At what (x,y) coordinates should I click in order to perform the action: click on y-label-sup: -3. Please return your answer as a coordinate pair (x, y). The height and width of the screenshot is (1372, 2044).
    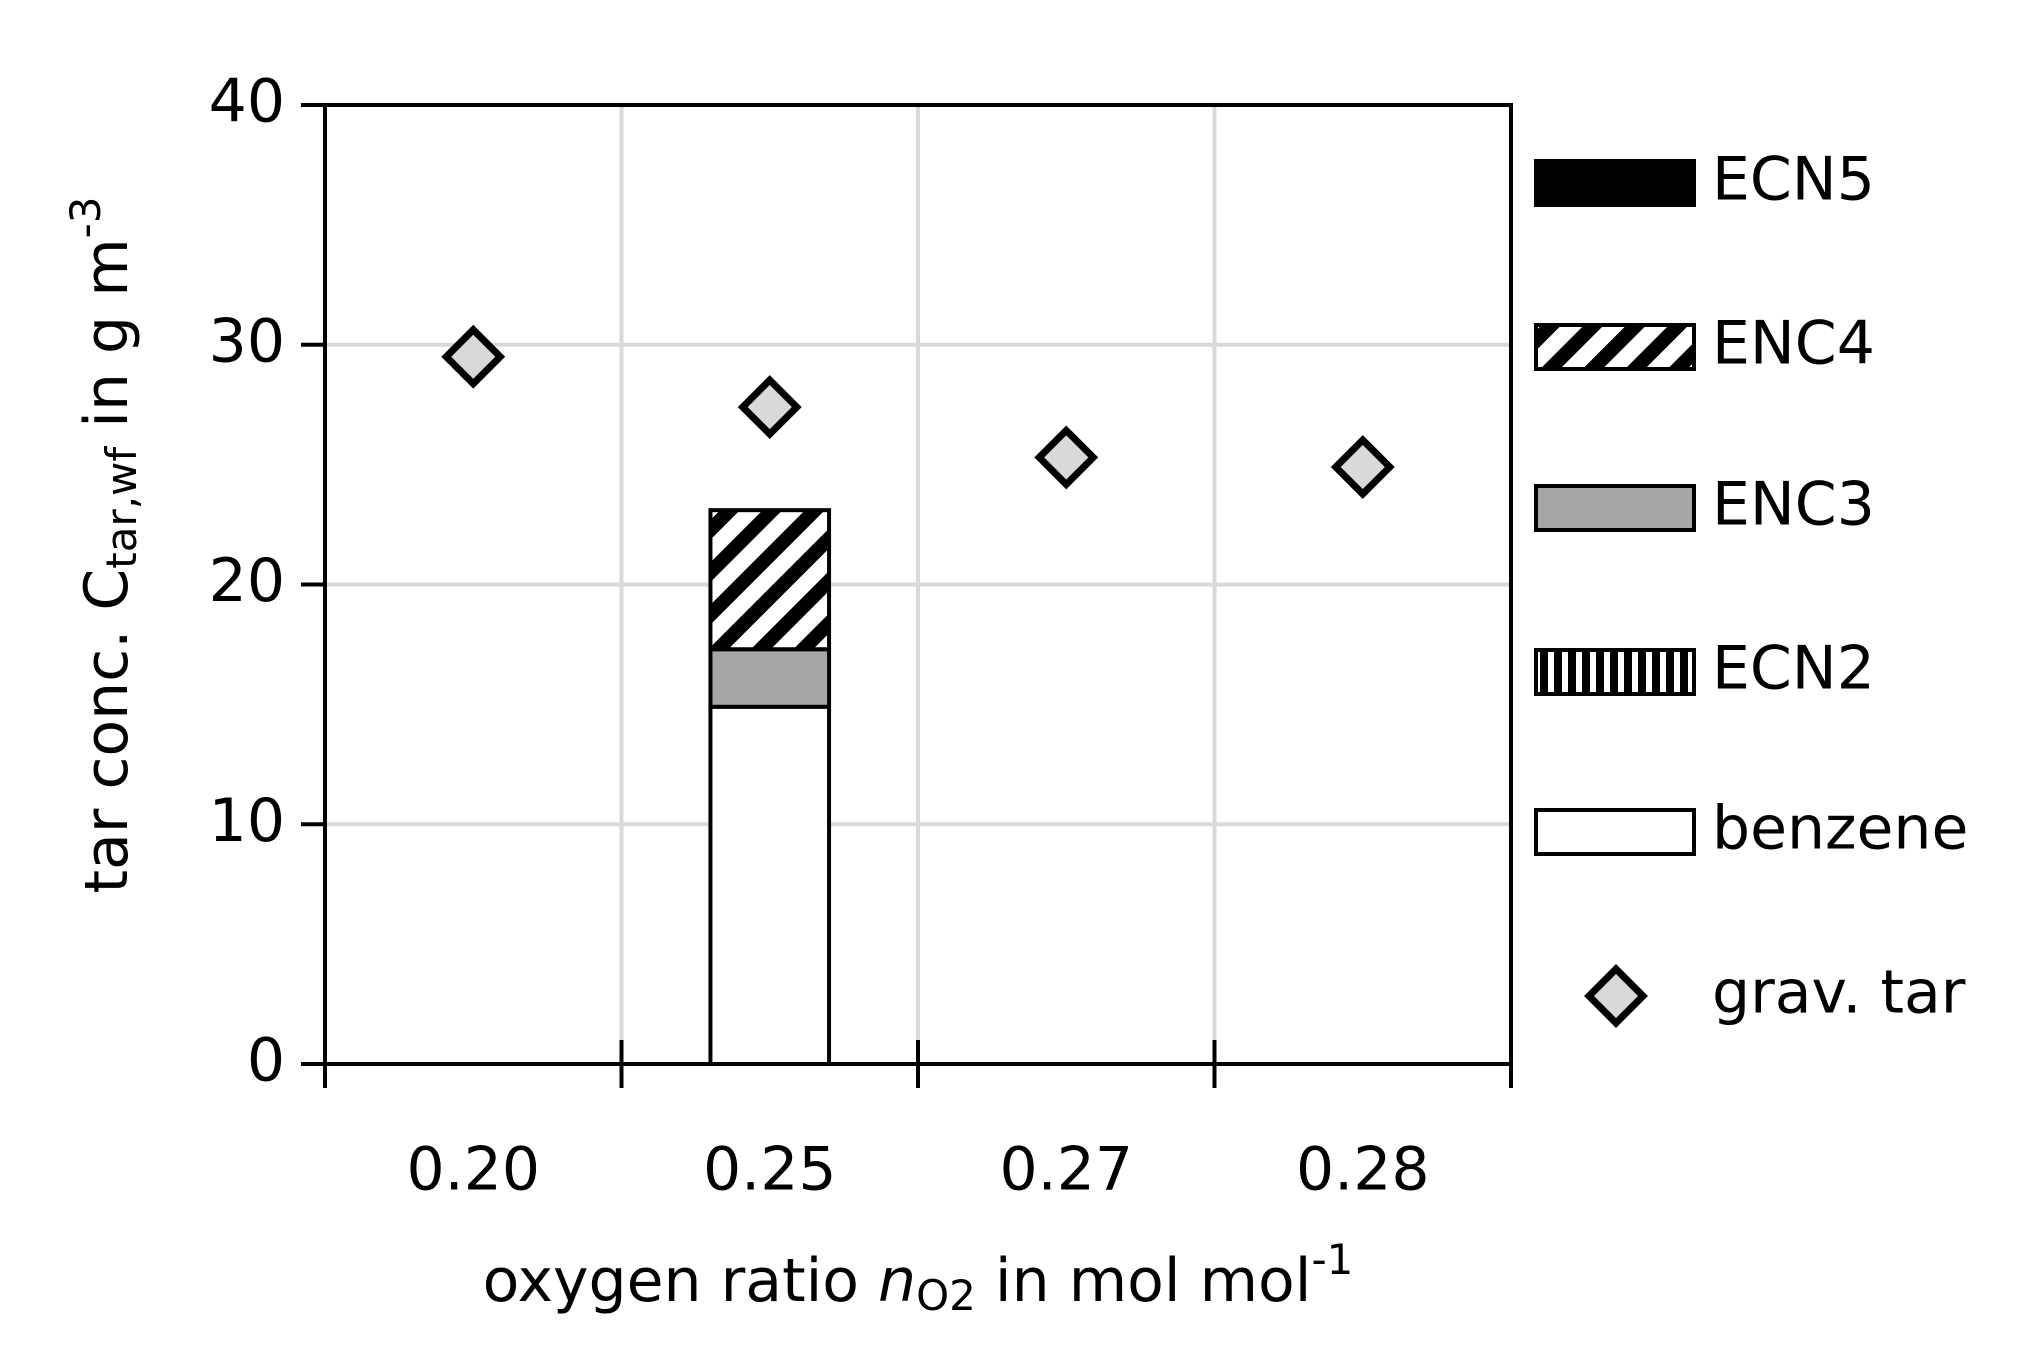
    Looking at the image, I should click on (85, 217).